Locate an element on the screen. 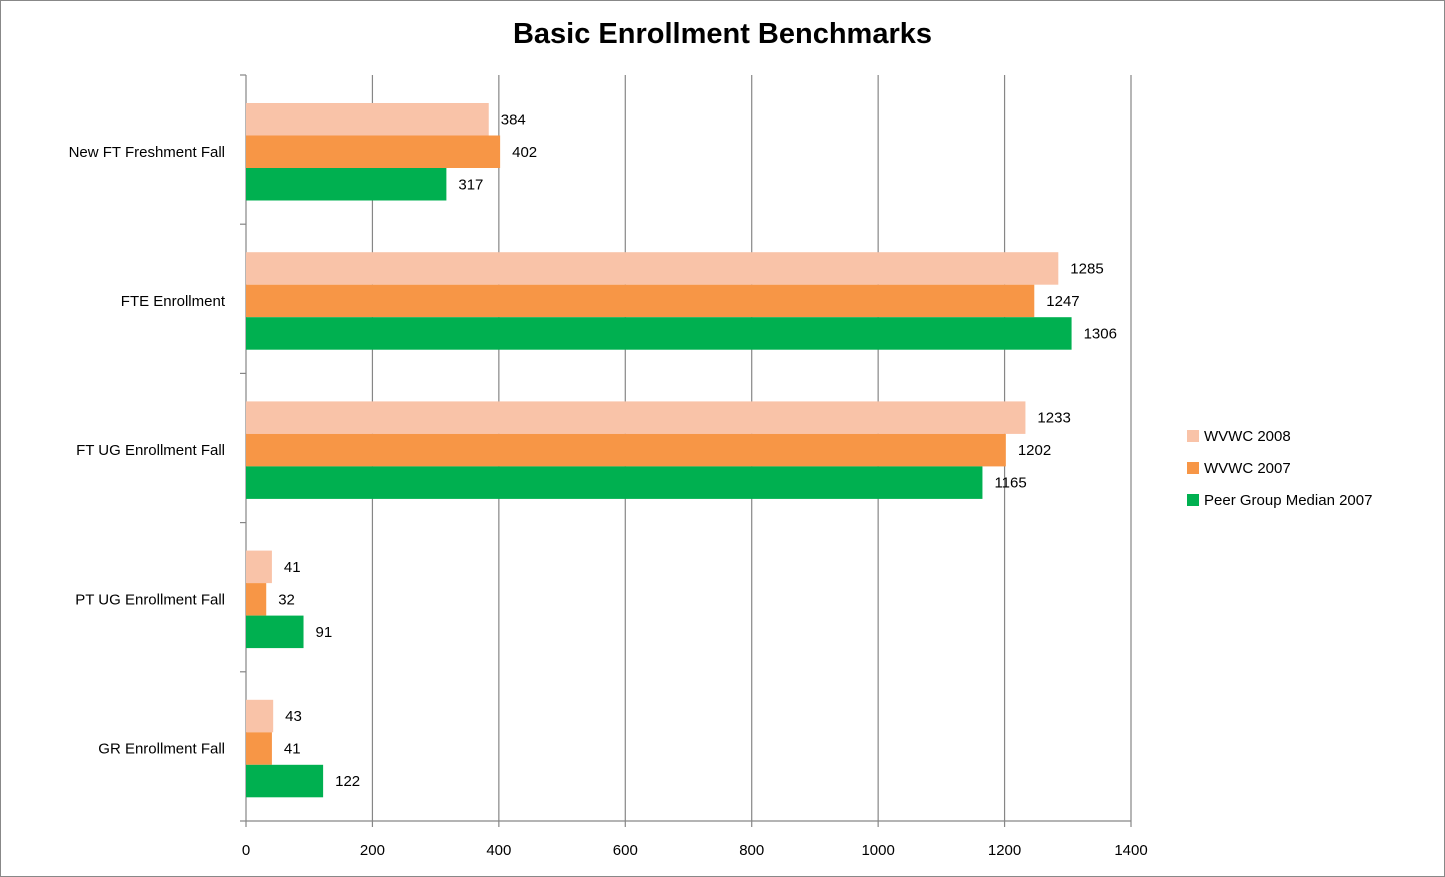 The width and height of the screenshot is (1445, 877). data-label: 384 is located at coordinates (513, 119).